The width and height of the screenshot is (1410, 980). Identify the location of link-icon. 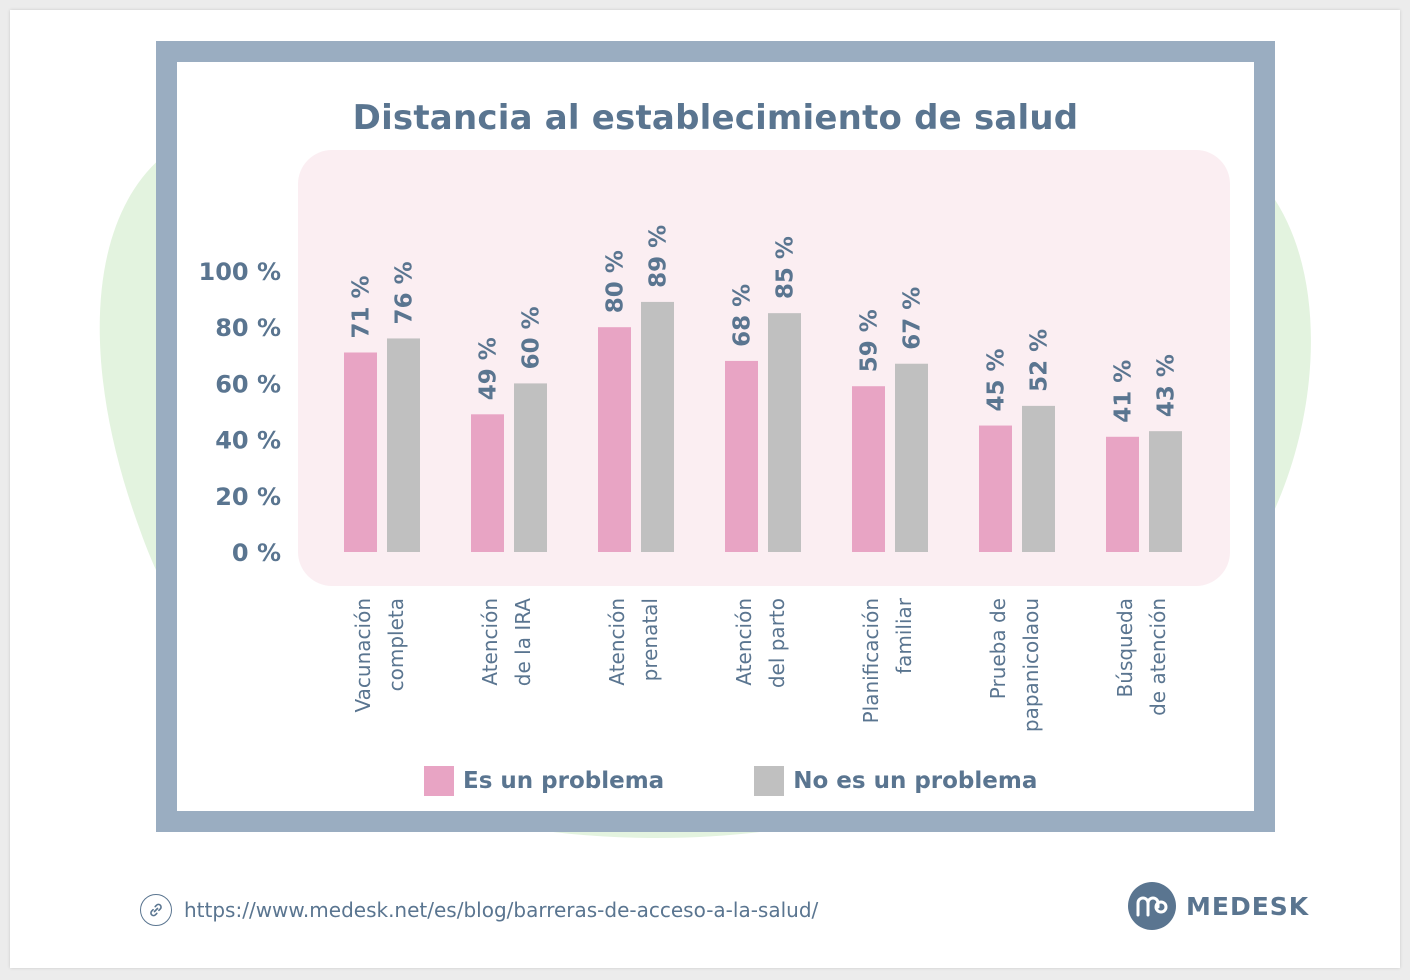
(156, 910).